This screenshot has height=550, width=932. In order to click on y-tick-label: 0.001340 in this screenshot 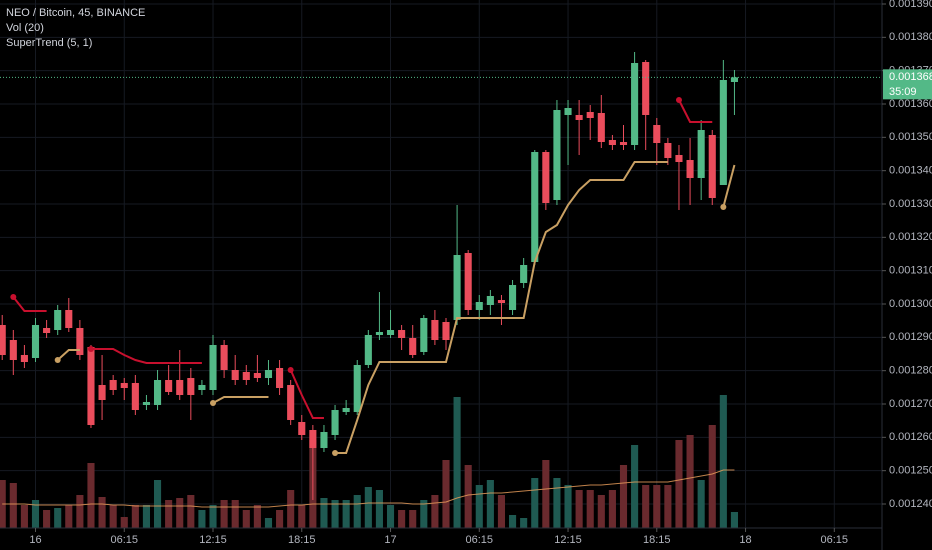, I will do `click(910, 171)`.